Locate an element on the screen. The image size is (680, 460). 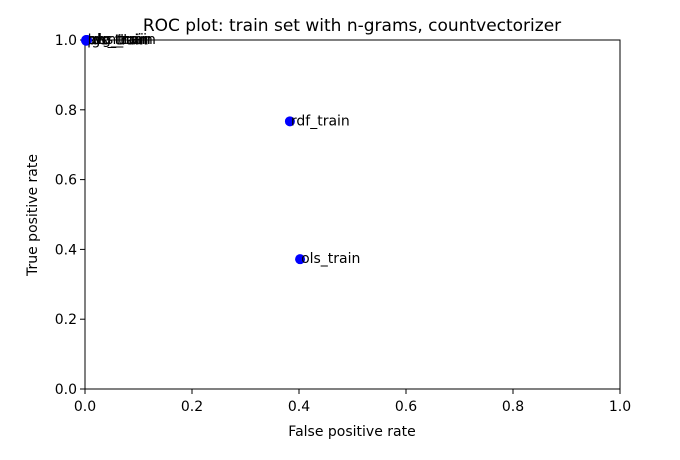
y-axis-label: True positive rate is located at coordinates (33, 215).